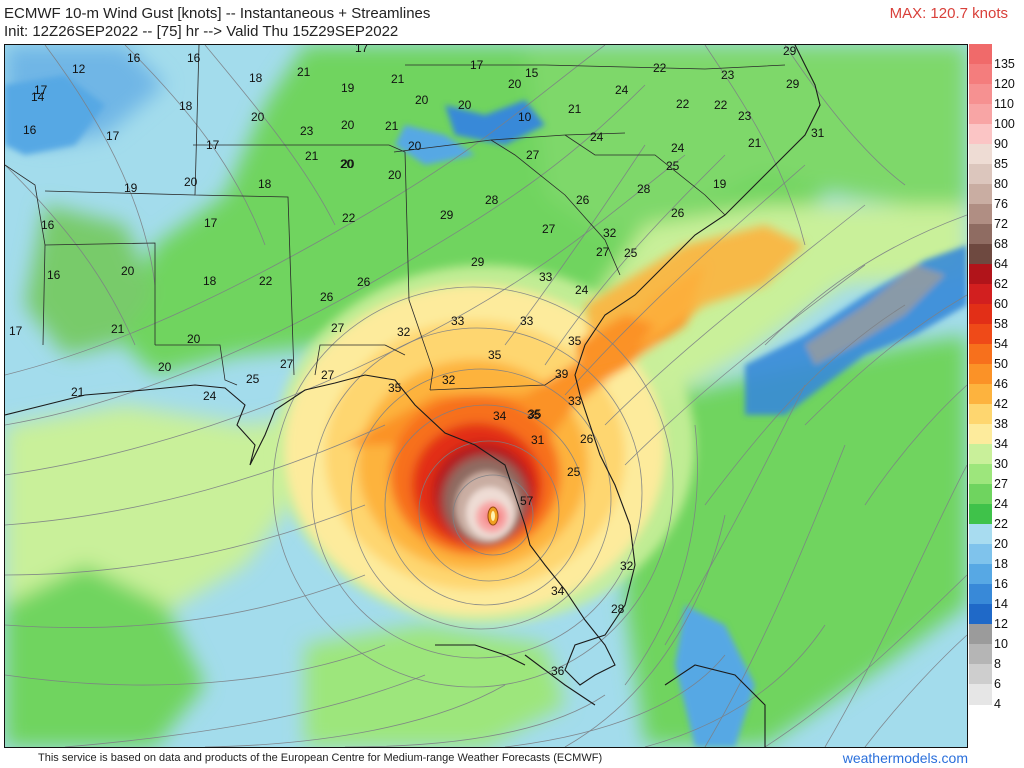 This screenshot has width=1024, height=768. What do you see at coordinates (1001, 484) in the screenshot?
I see `legend-label: 27` at bounding box center [1001, 484].